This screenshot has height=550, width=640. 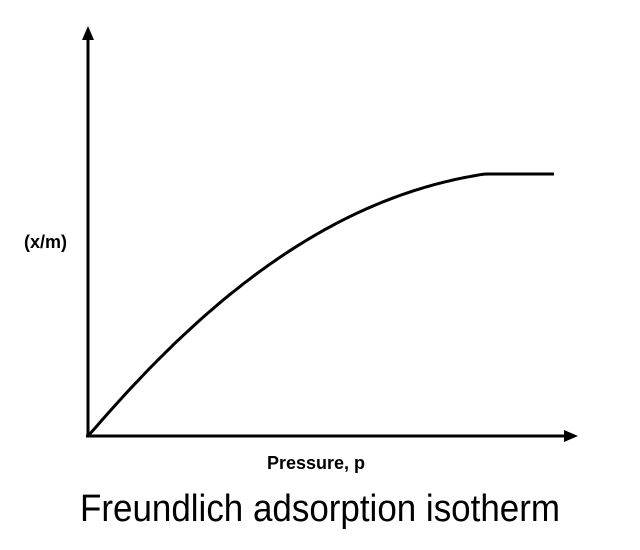 What do you see at coordinates (571, 436) in the screenshot?
I see `x-axis-arrow-icon` at bounding box center [571, 436].